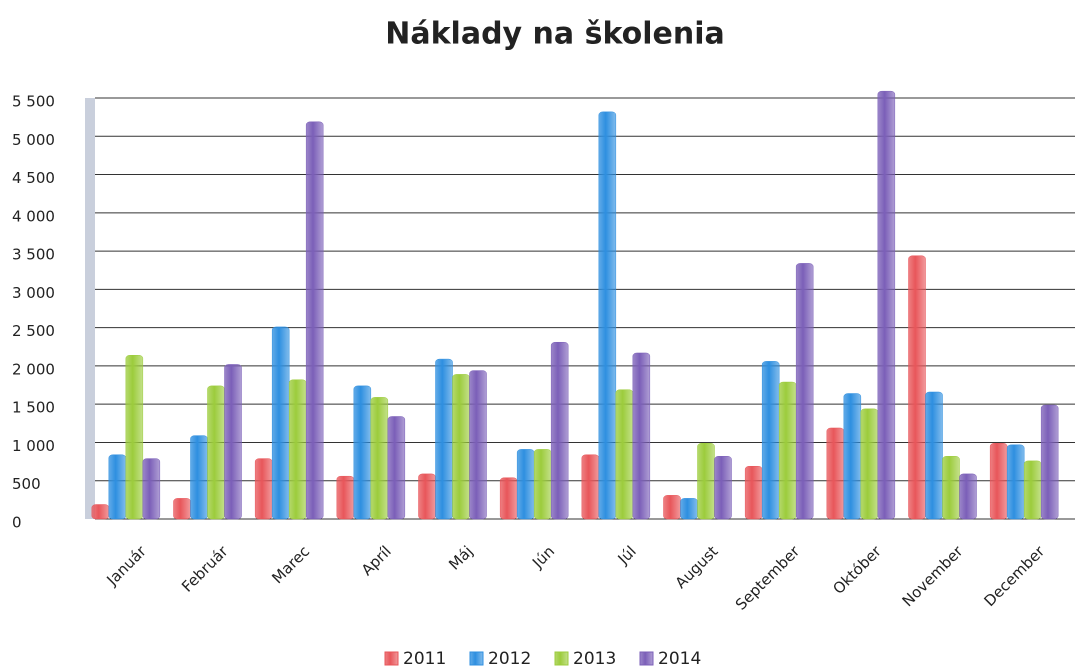 The image size is (1082, 671). Describe the element at coordinates (697, 567) in the screenshot. I see `x-tick-label: August` at that location.